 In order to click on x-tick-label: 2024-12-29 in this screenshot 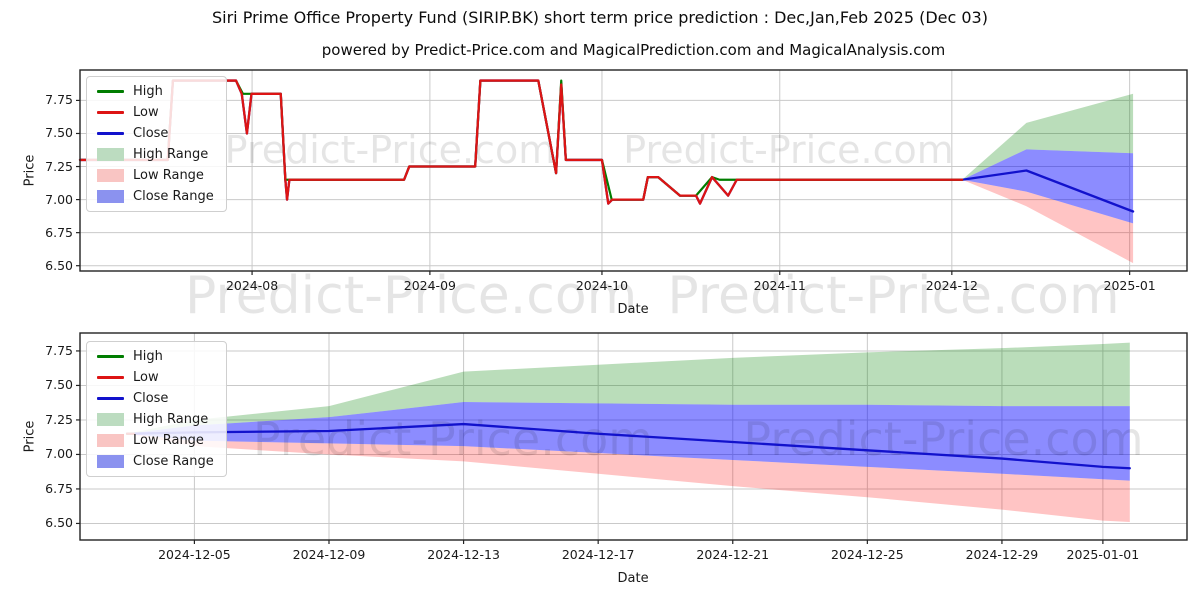, I will do `click(1002, 554)`.